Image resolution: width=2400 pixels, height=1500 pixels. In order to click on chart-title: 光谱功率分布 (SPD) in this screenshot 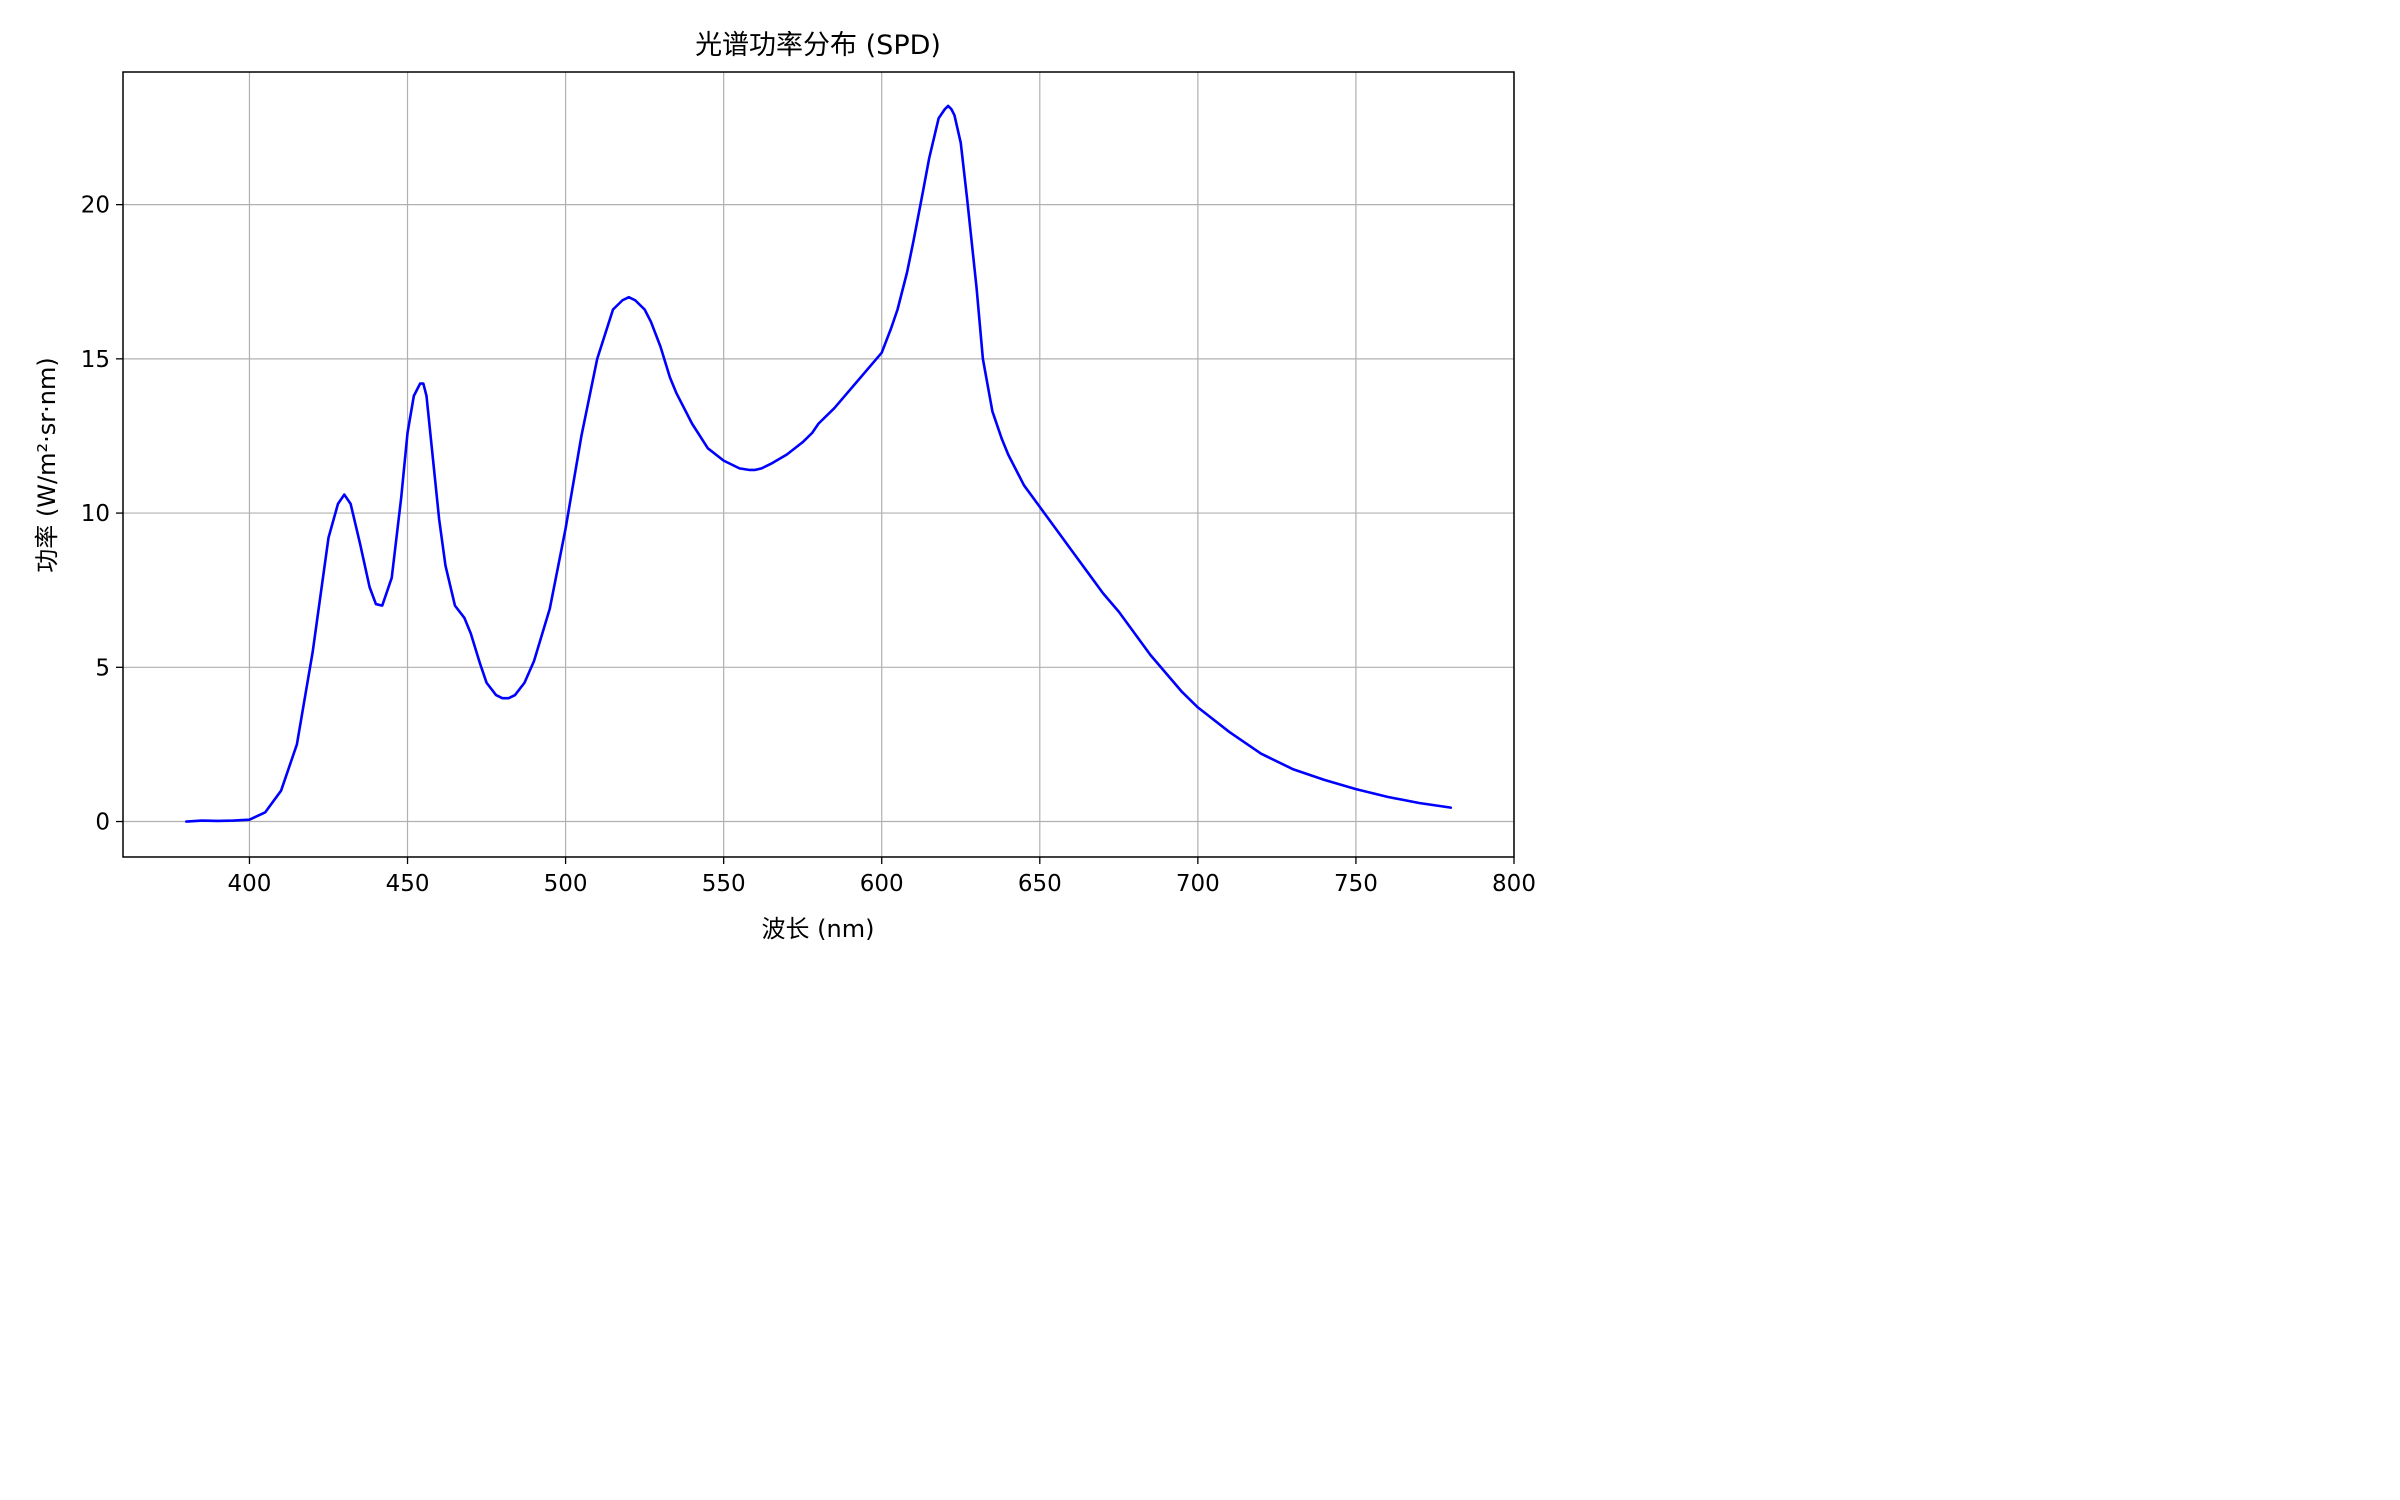, I will do `click(818, 45)`.